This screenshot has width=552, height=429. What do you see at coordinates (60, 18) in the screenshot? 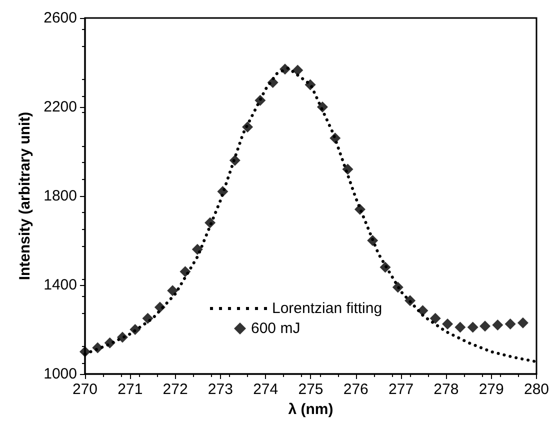
I see `y-tick-label: 2600` at bounding box center [60, 18].